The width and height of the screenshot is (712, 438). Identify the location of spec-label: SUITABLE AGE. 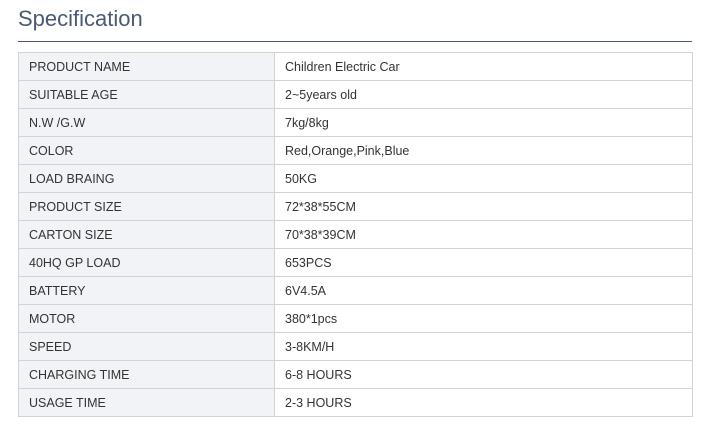
(146, 94).